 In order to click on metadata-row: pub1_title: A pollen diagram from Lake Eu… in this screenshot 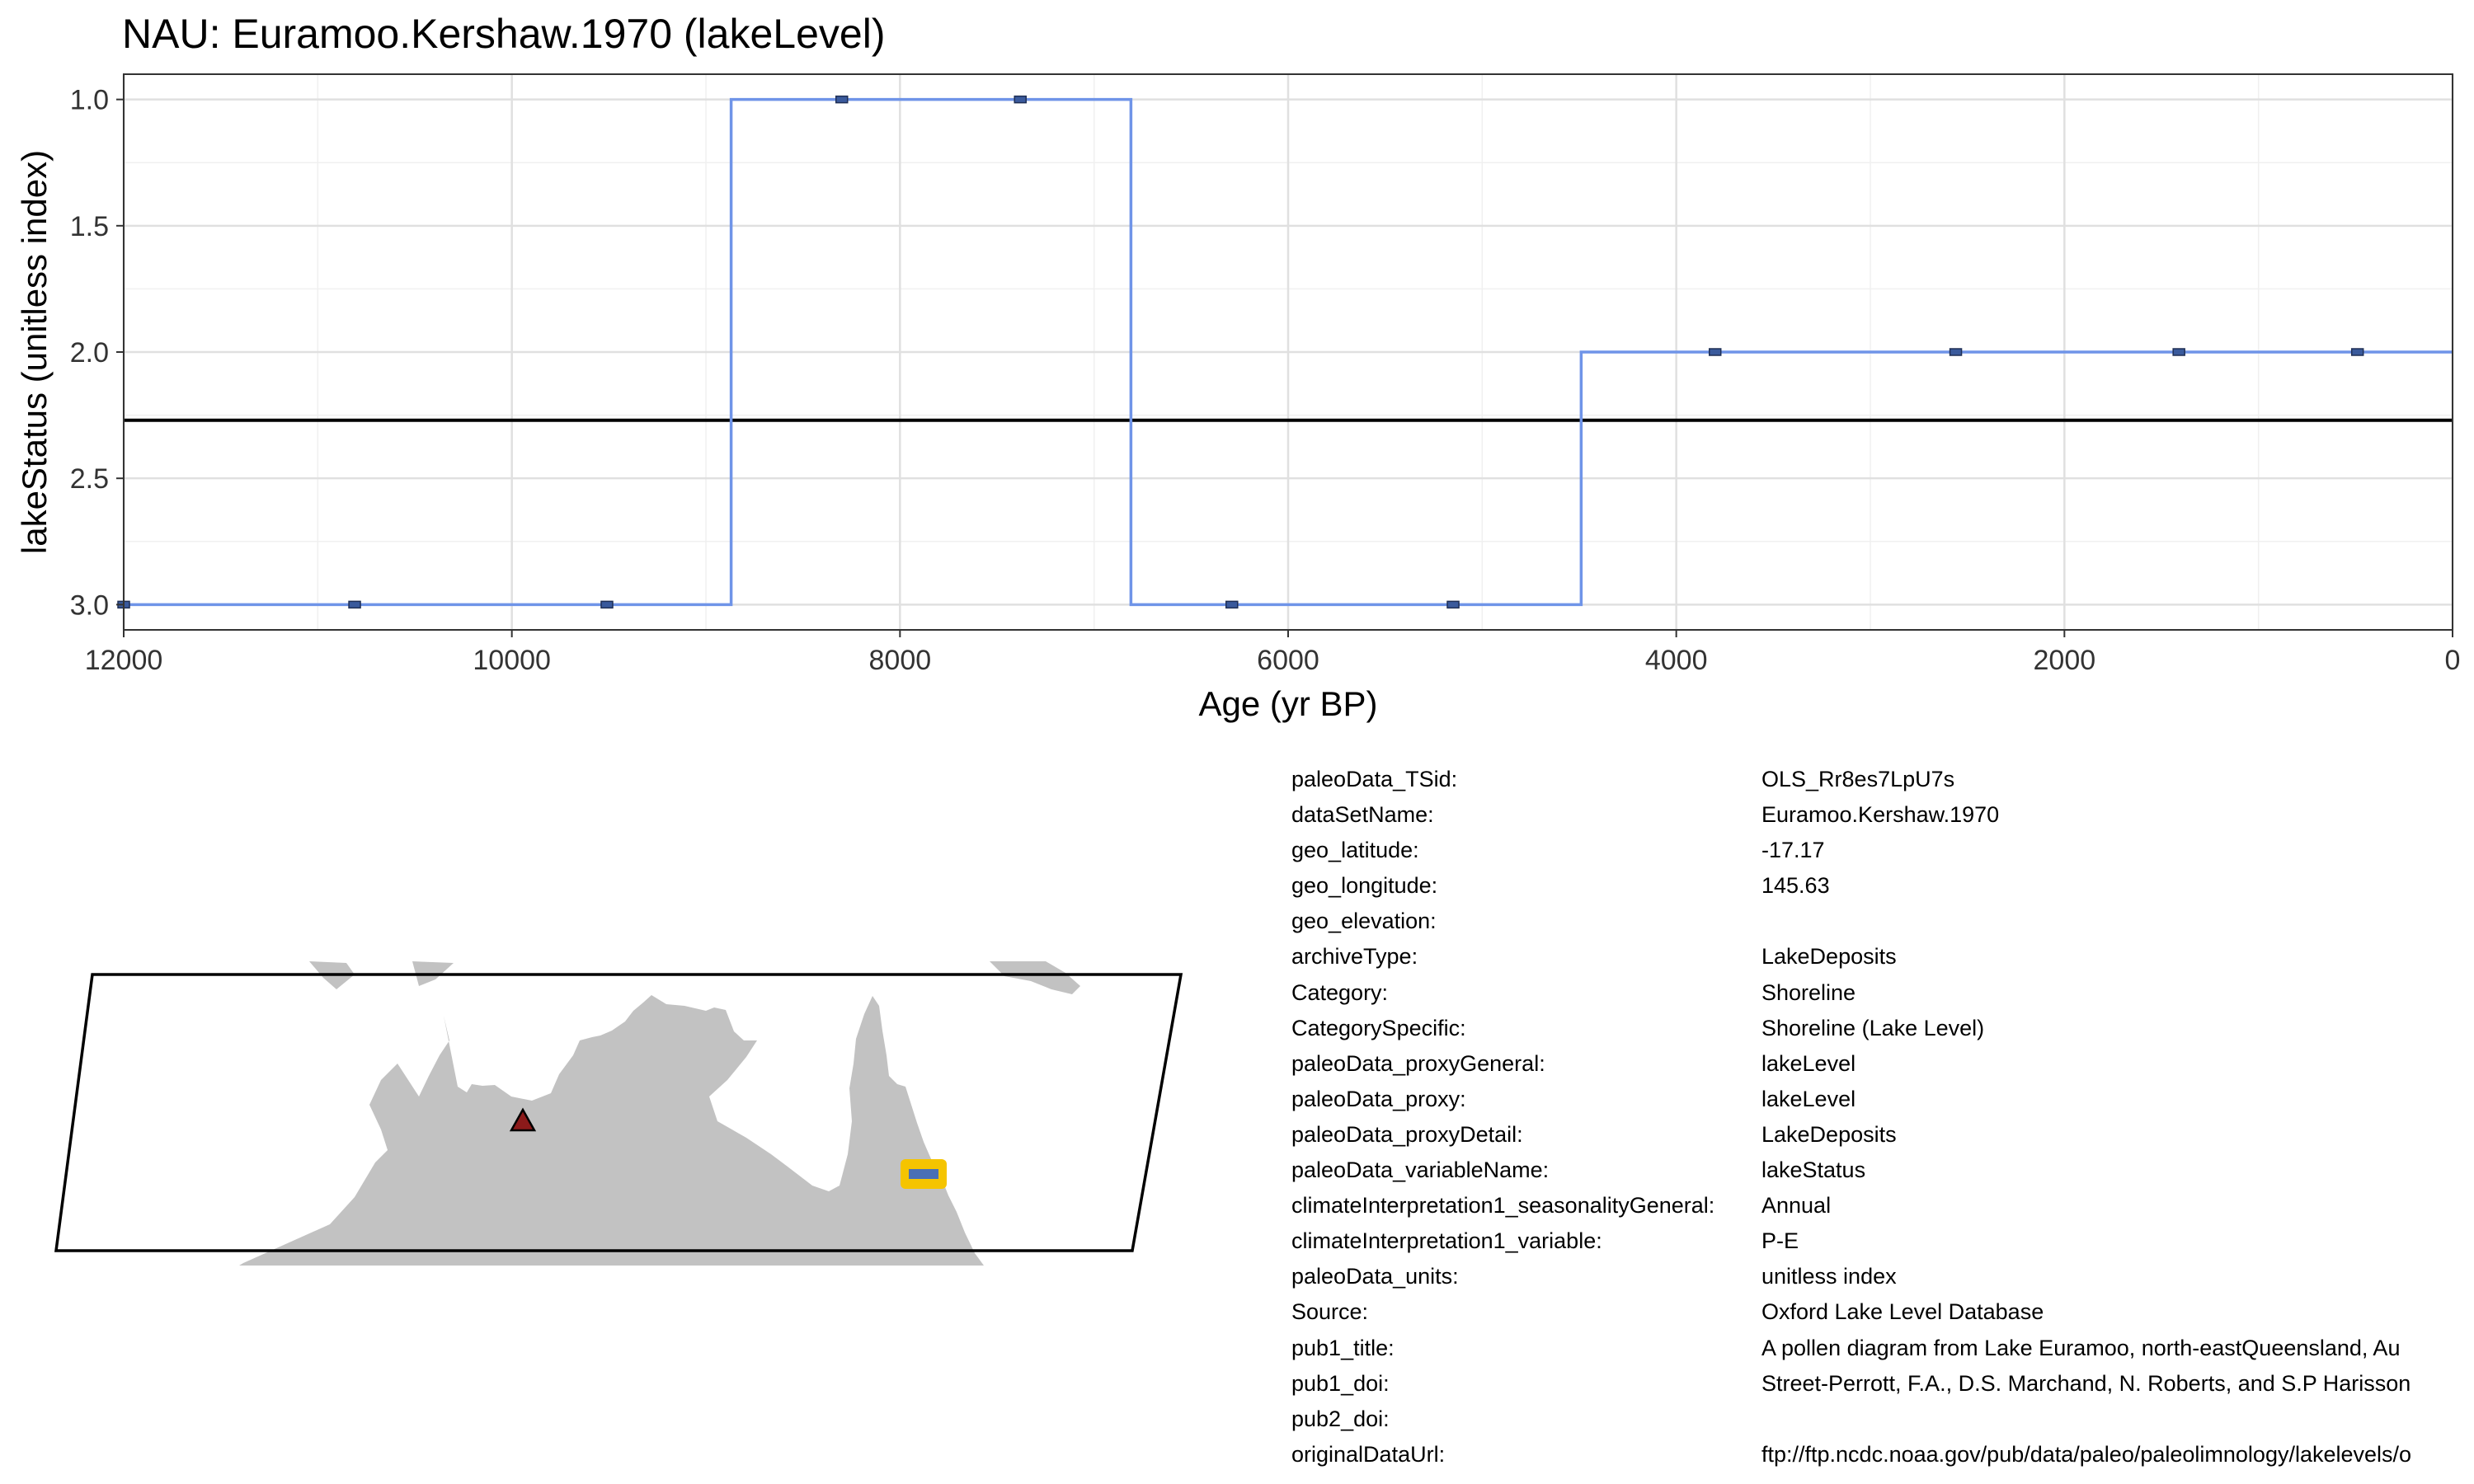, I will do `click(1882, 1348)`.